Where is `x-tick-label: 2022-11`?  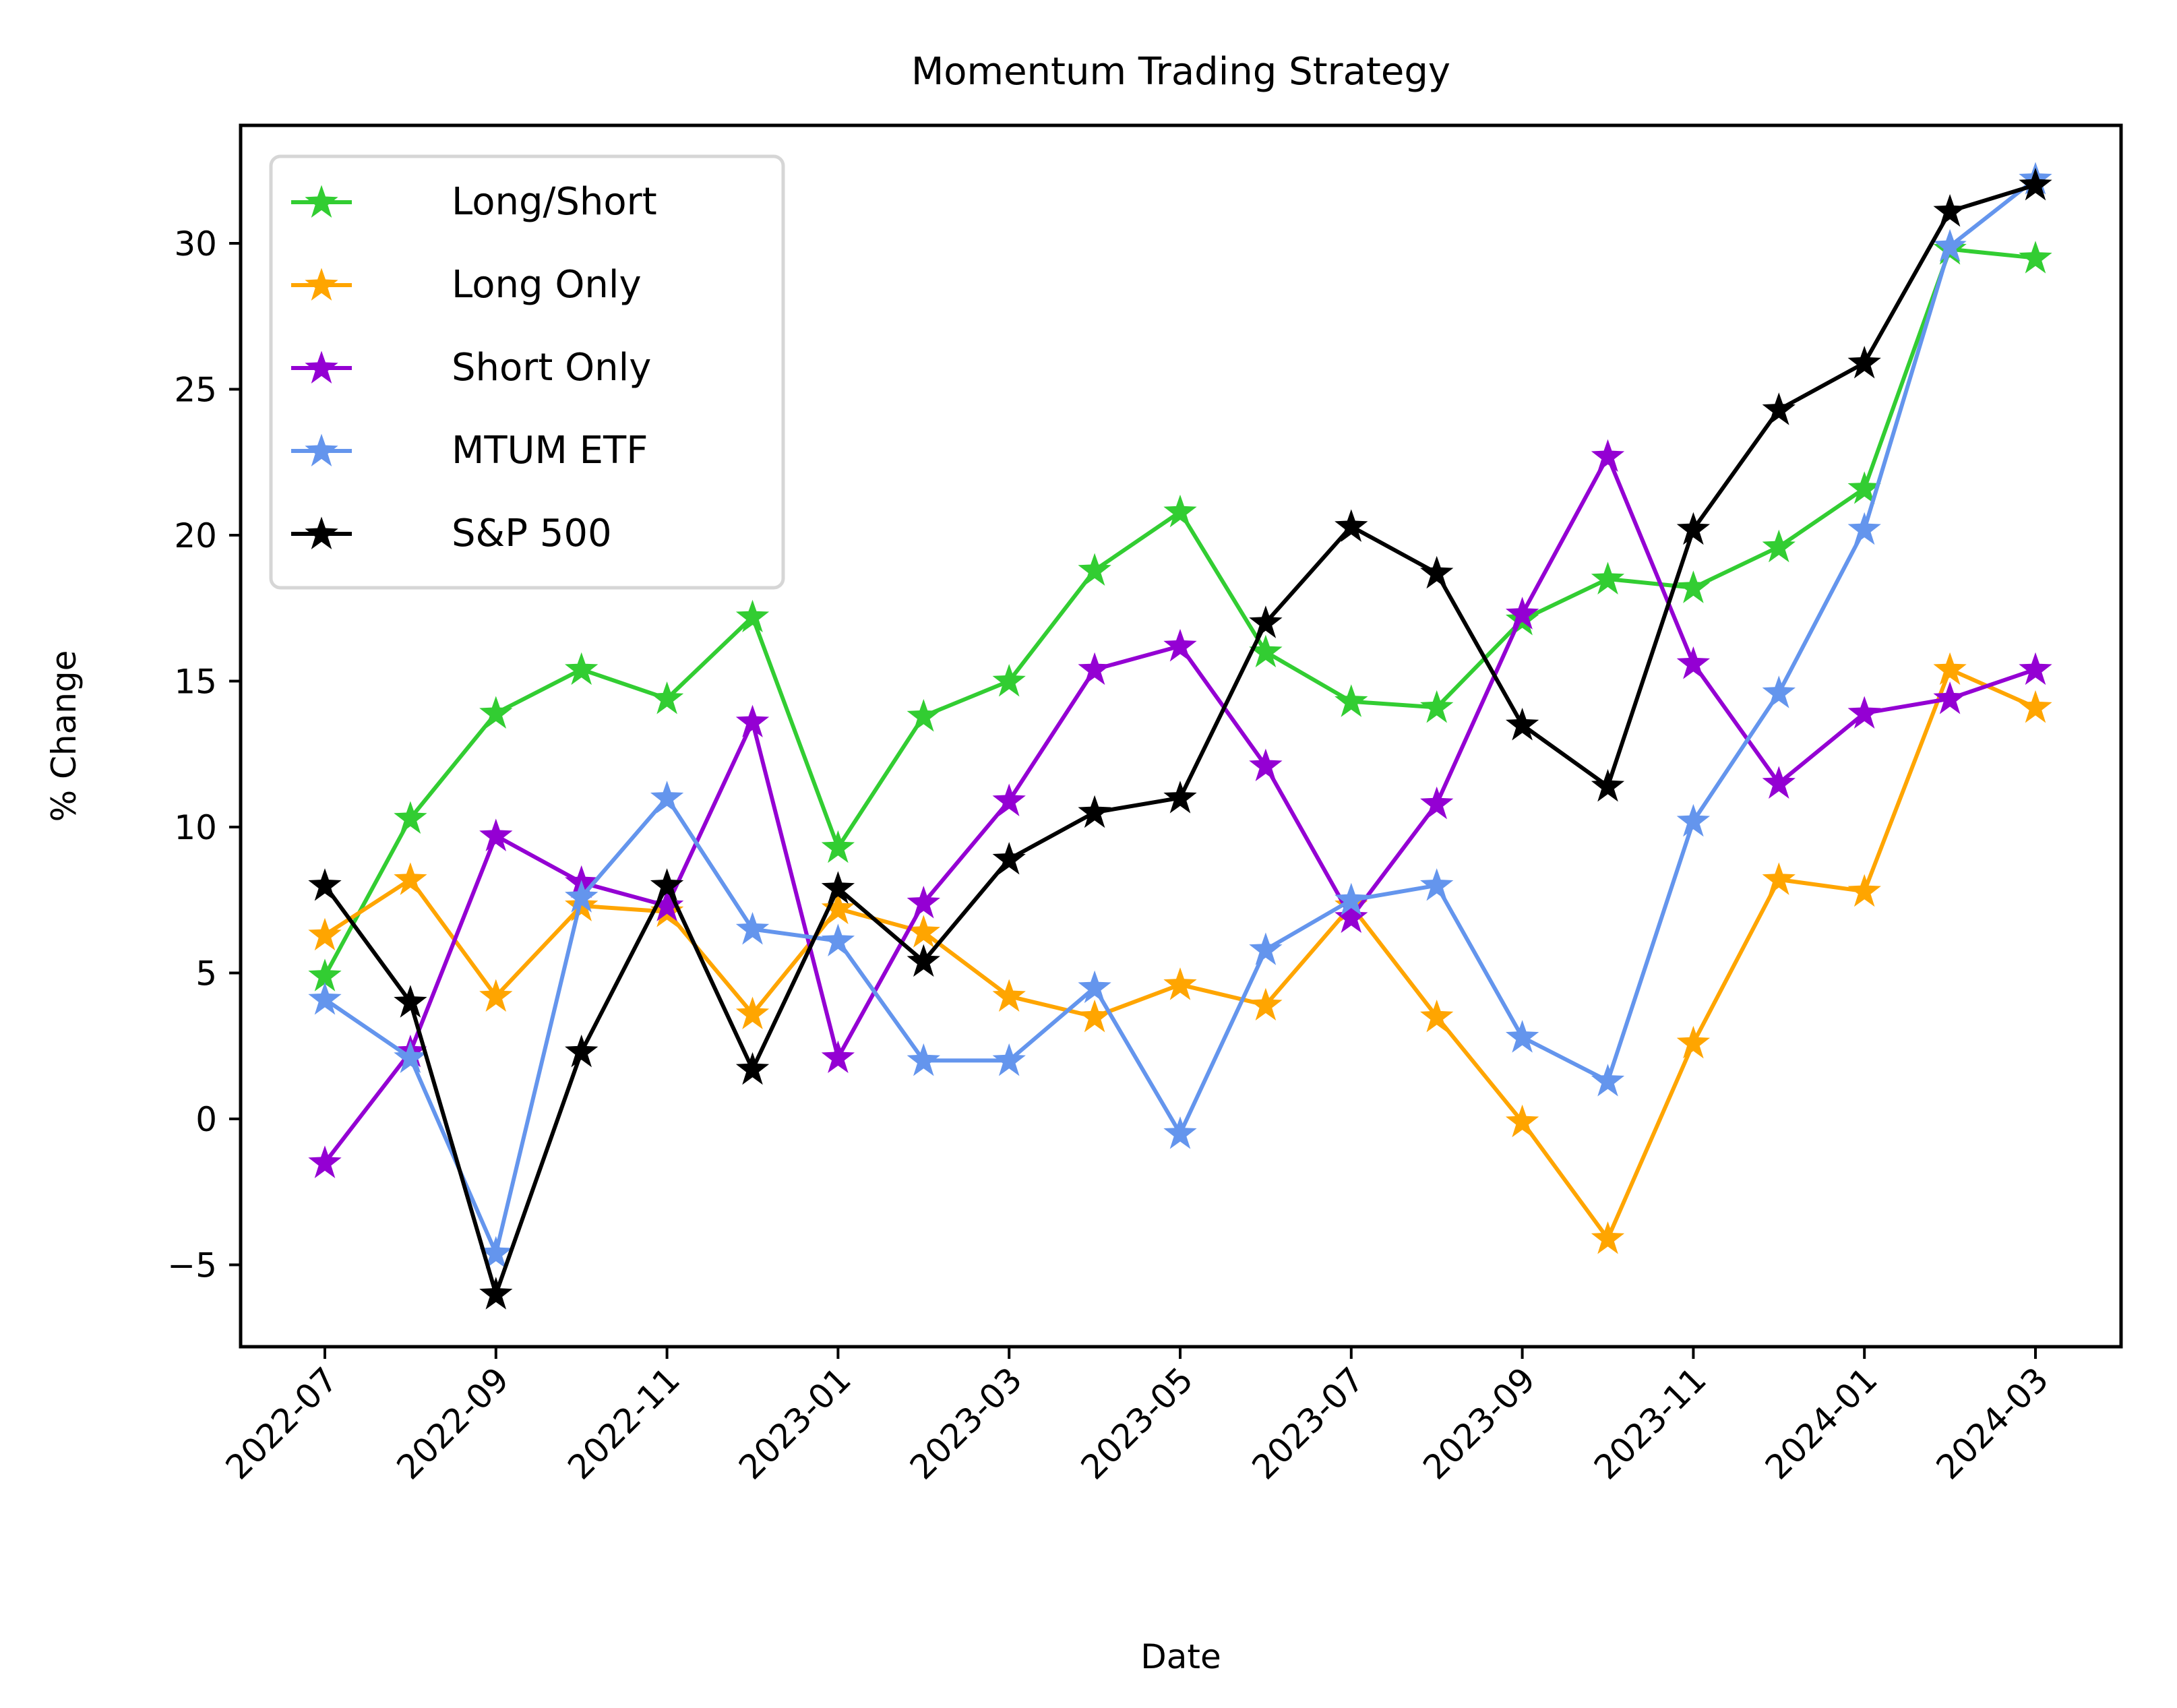
x-tick-label: 2022-11 is located at coordinates (623, 1423).